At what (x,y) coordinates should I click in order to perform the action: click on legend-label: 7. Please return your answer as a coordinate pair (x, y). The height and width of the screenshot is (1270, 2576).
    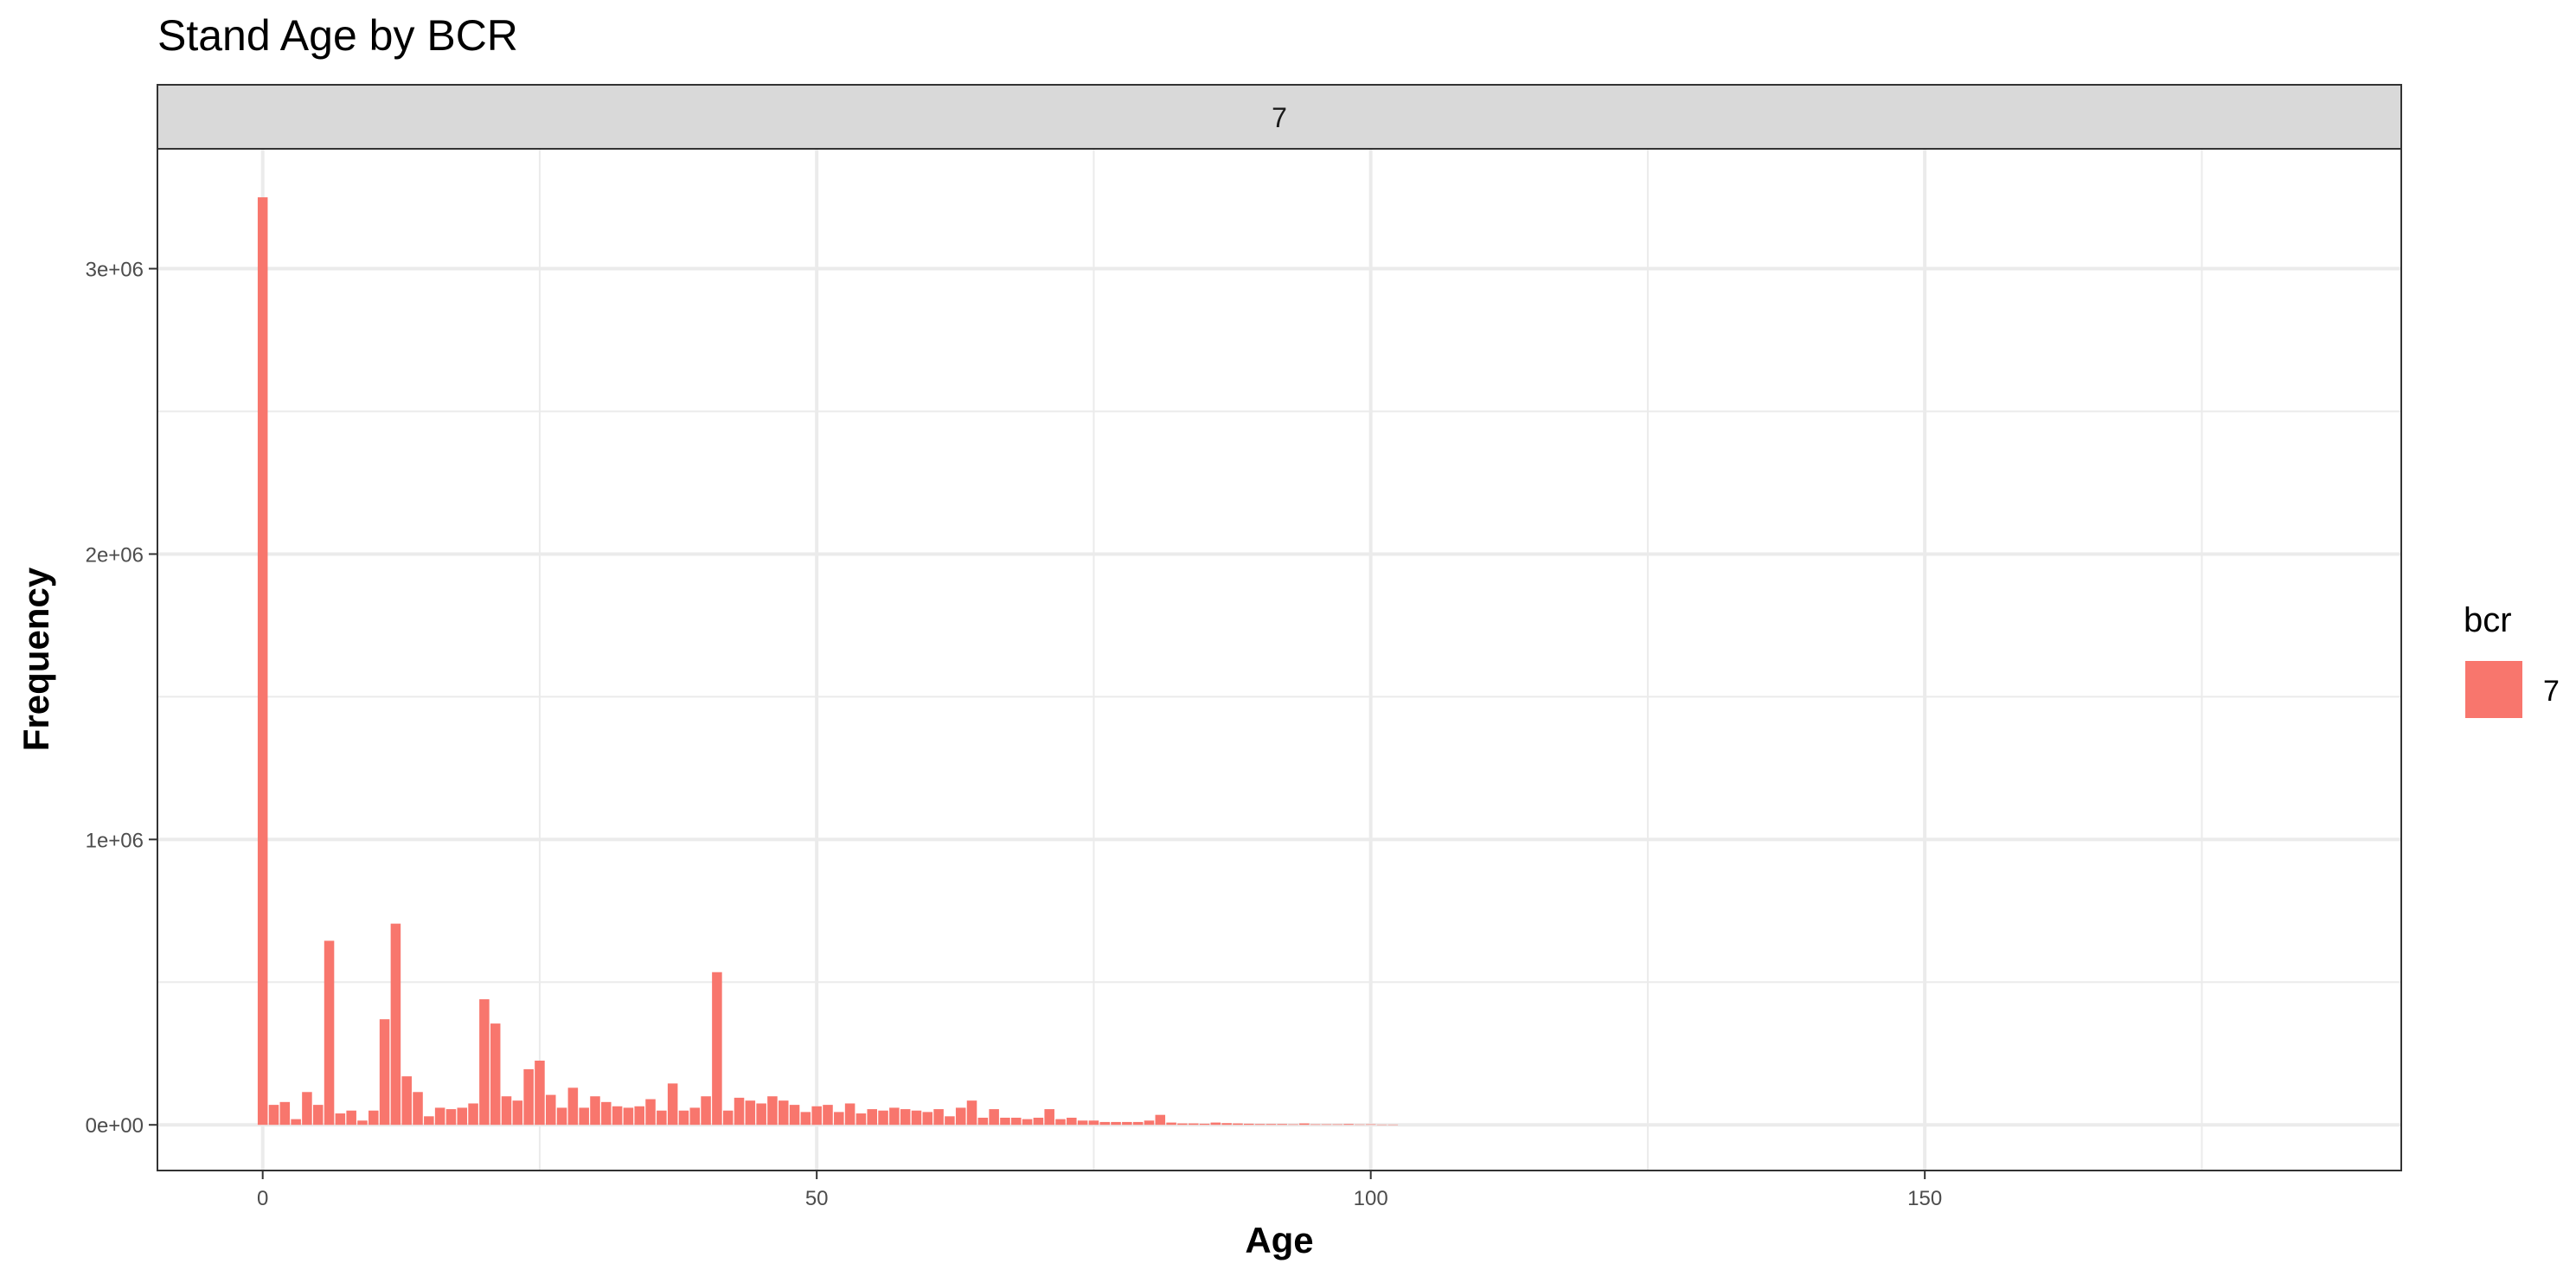
    Looking at the image, I should click on (2551, 691).